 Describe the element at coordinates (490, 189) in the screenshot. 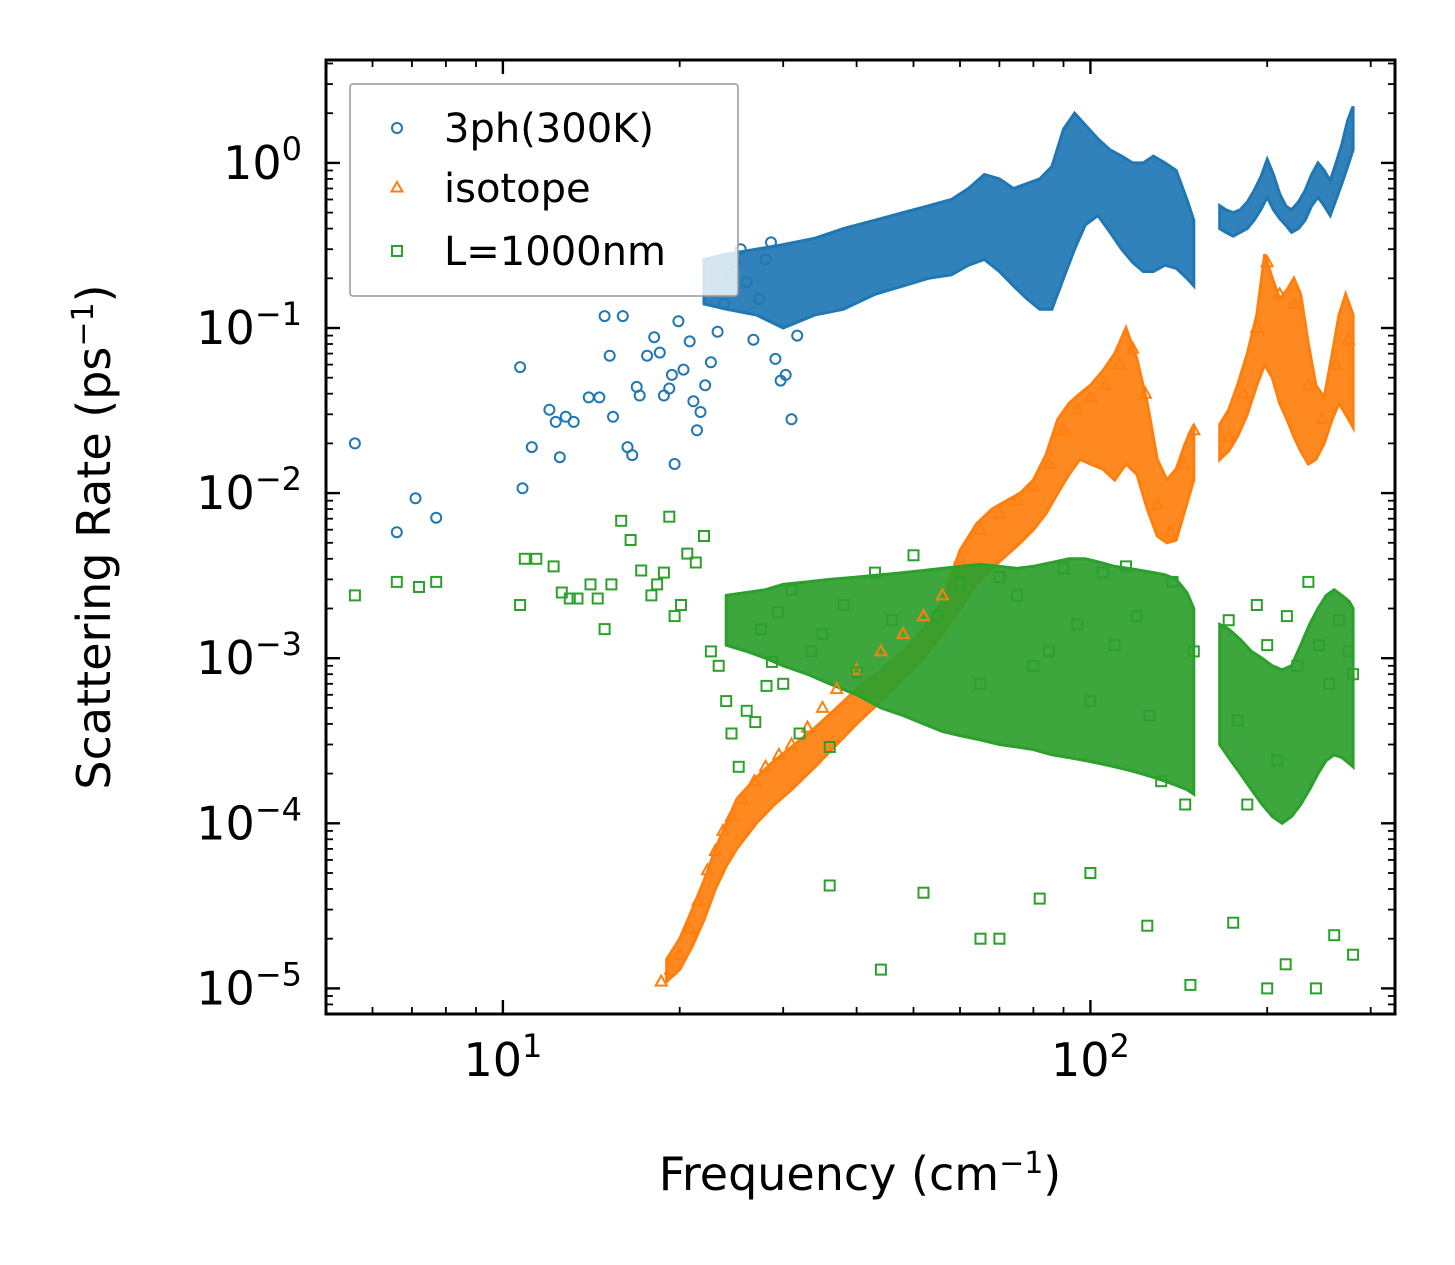

I see `legend-entry-isotope: isotope` at that location.